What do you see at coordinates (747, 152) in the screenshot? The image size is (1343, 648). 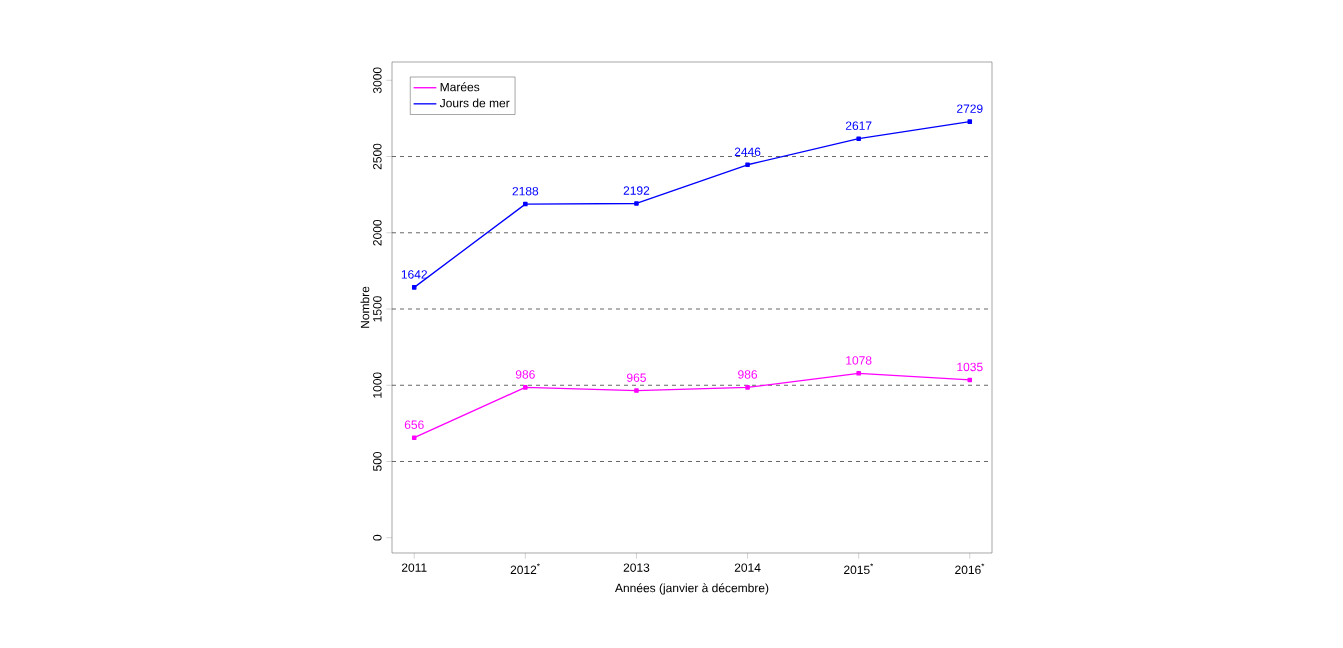 I see `data-label: 2446` at bounding box center [747, 152].